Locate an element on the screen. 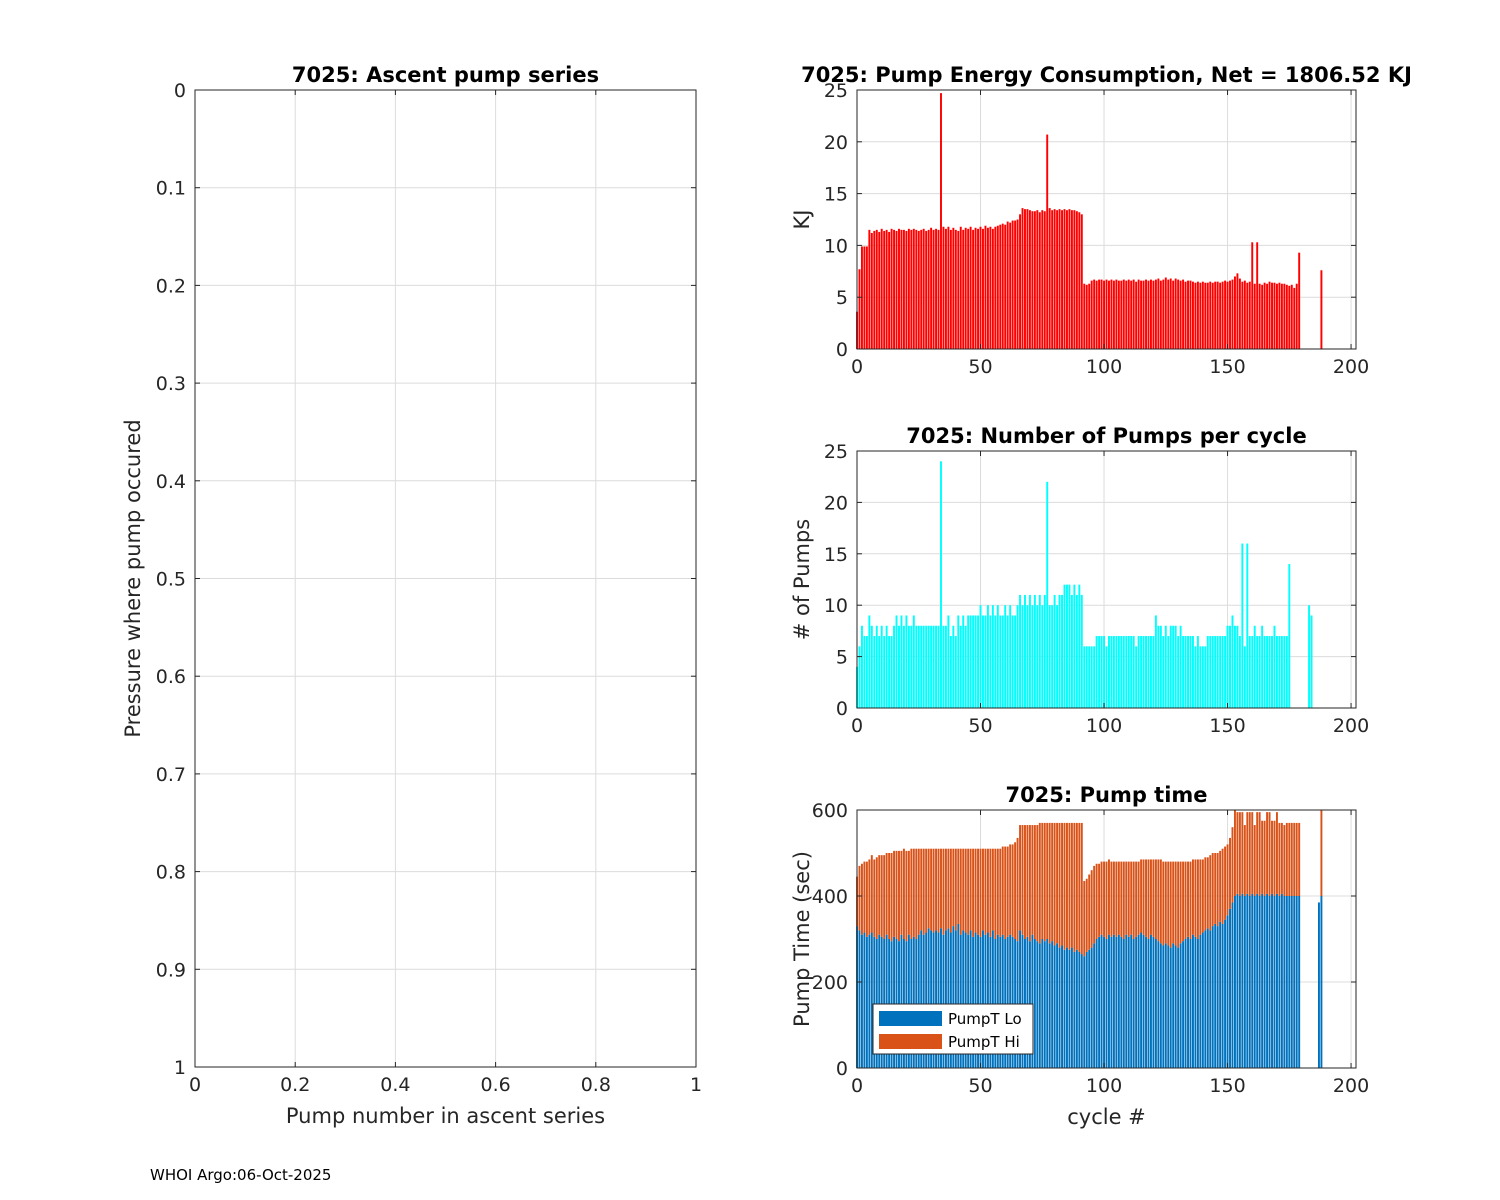 The height and width of the screenshot is (1200, 1500). ascent-xtick-label: 1 is located at coordinates (696, 1085).